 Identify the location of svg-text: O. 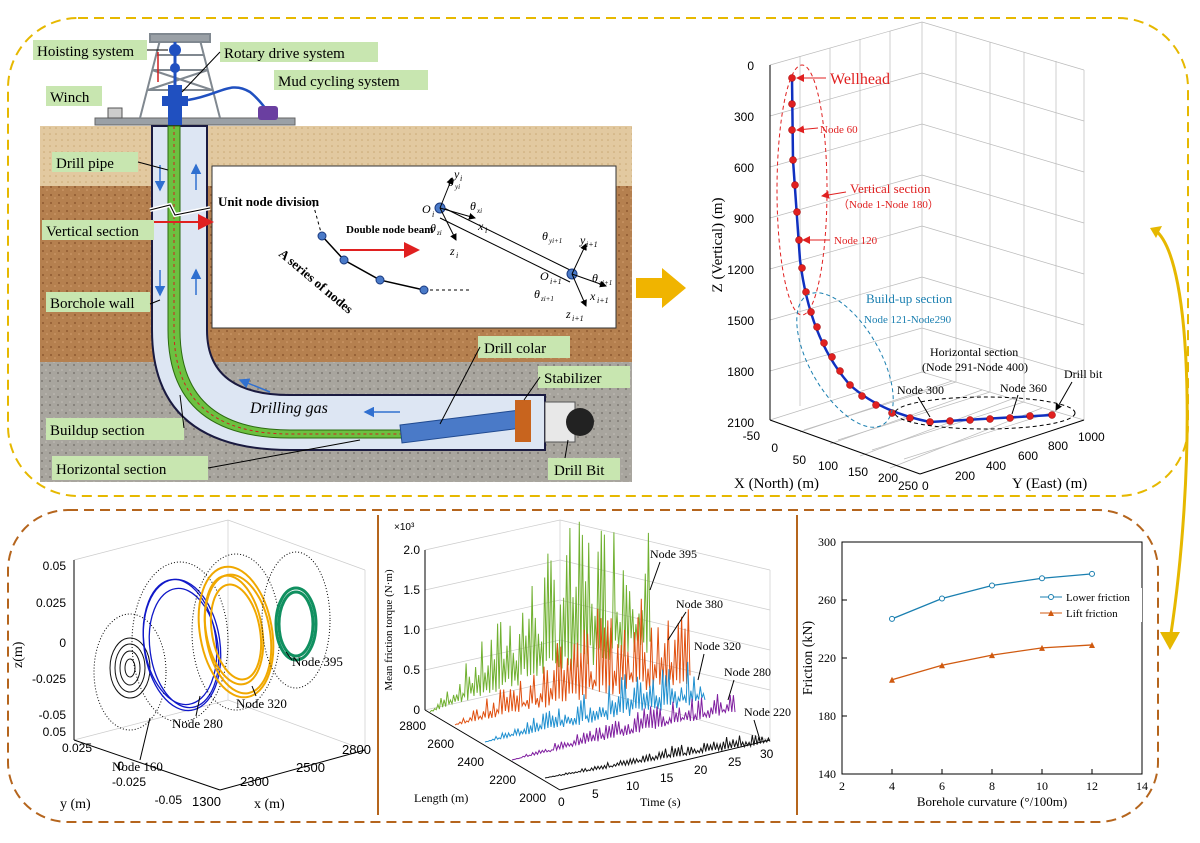
(544, 276).